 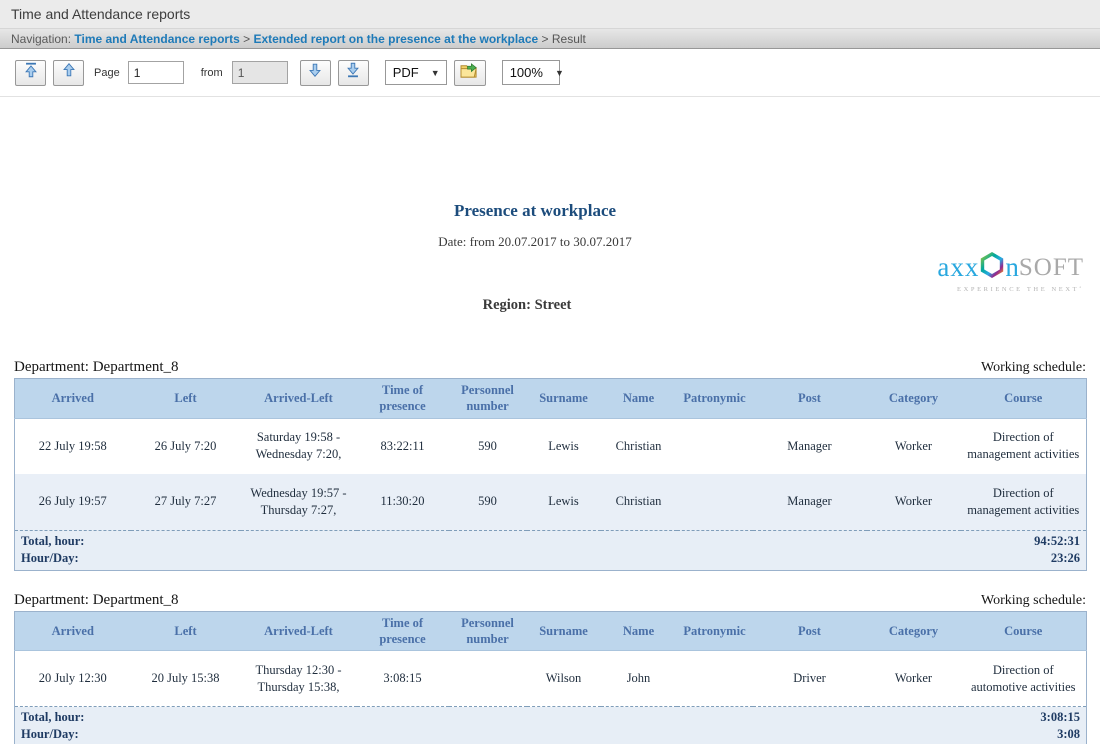 What do you see at coordinates (535, 241) in the screenshot?
I see `report-date-range: Date: from 20.07.2017 to 30.07.2017` at bounding box center [535, 241].